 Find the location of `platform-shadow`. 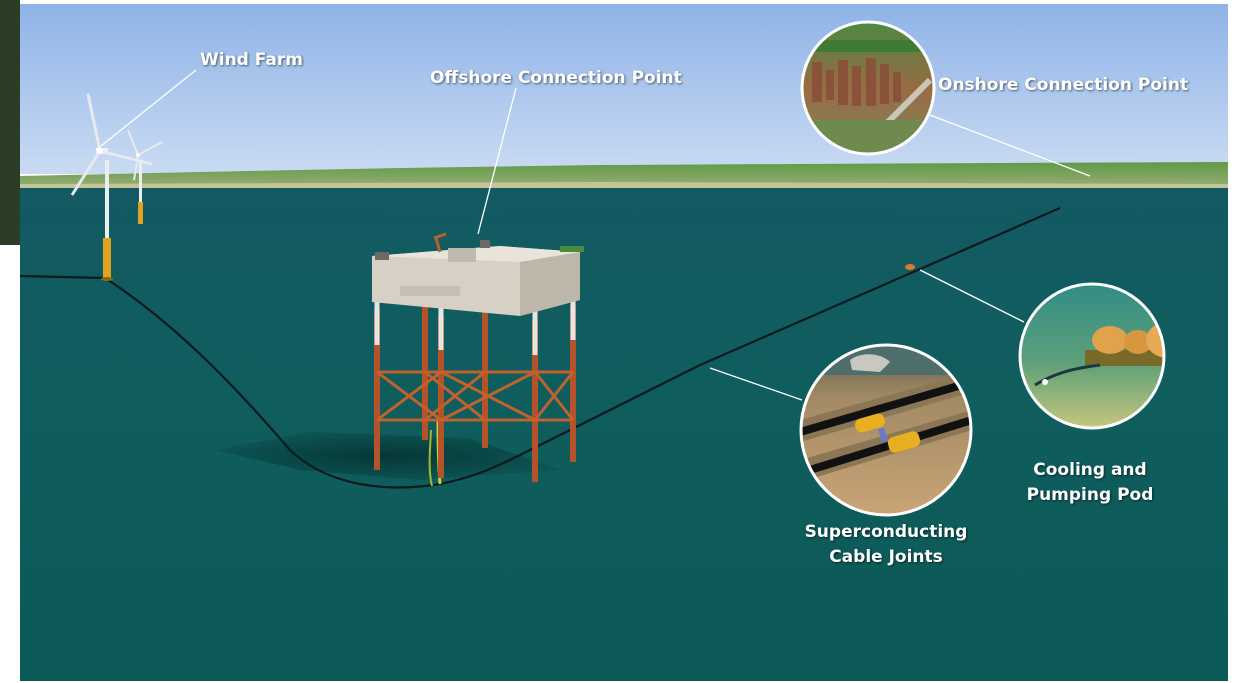

platform-shadow is located at coordinates (387, 456).